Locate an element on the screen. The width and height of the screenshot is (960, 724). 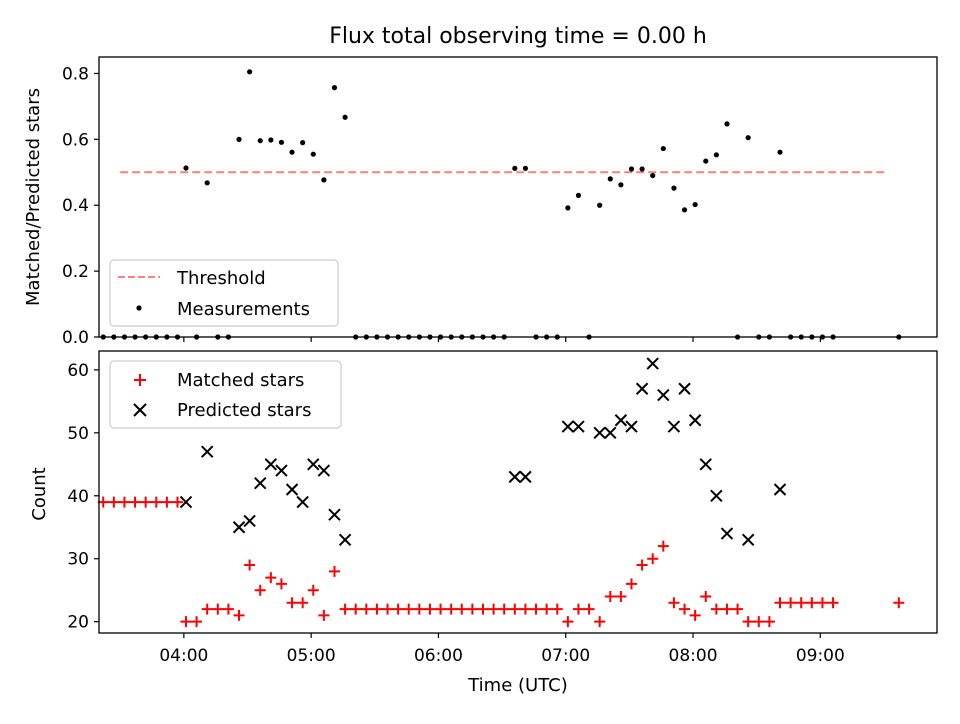
top-legend: Threshold Measurements is located at coordinates (224, 293).